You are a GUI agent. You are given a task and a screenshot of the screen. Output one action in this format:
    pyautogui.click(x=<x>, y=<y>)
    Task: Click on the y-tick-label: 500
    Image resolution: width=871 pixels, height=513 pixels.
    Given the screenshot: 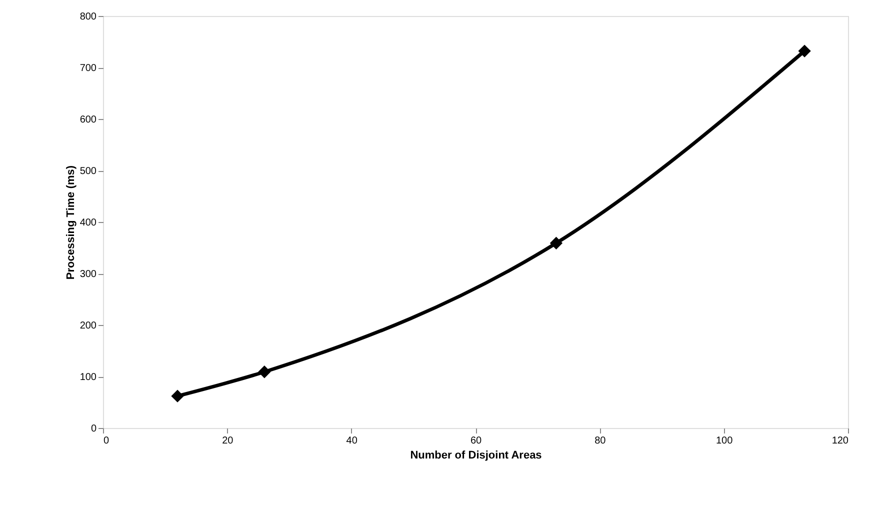 What is the action you would take?
    pyautogui.click(x=88, y=171)
    